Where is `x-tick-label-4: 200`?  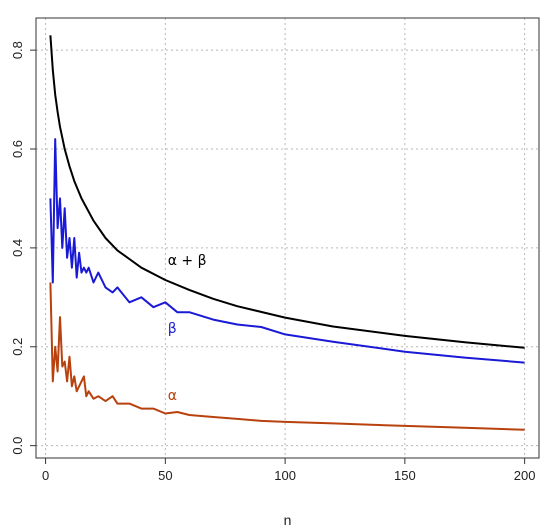
x-tick-label-4: 200 is located at coordinates (525, 475).